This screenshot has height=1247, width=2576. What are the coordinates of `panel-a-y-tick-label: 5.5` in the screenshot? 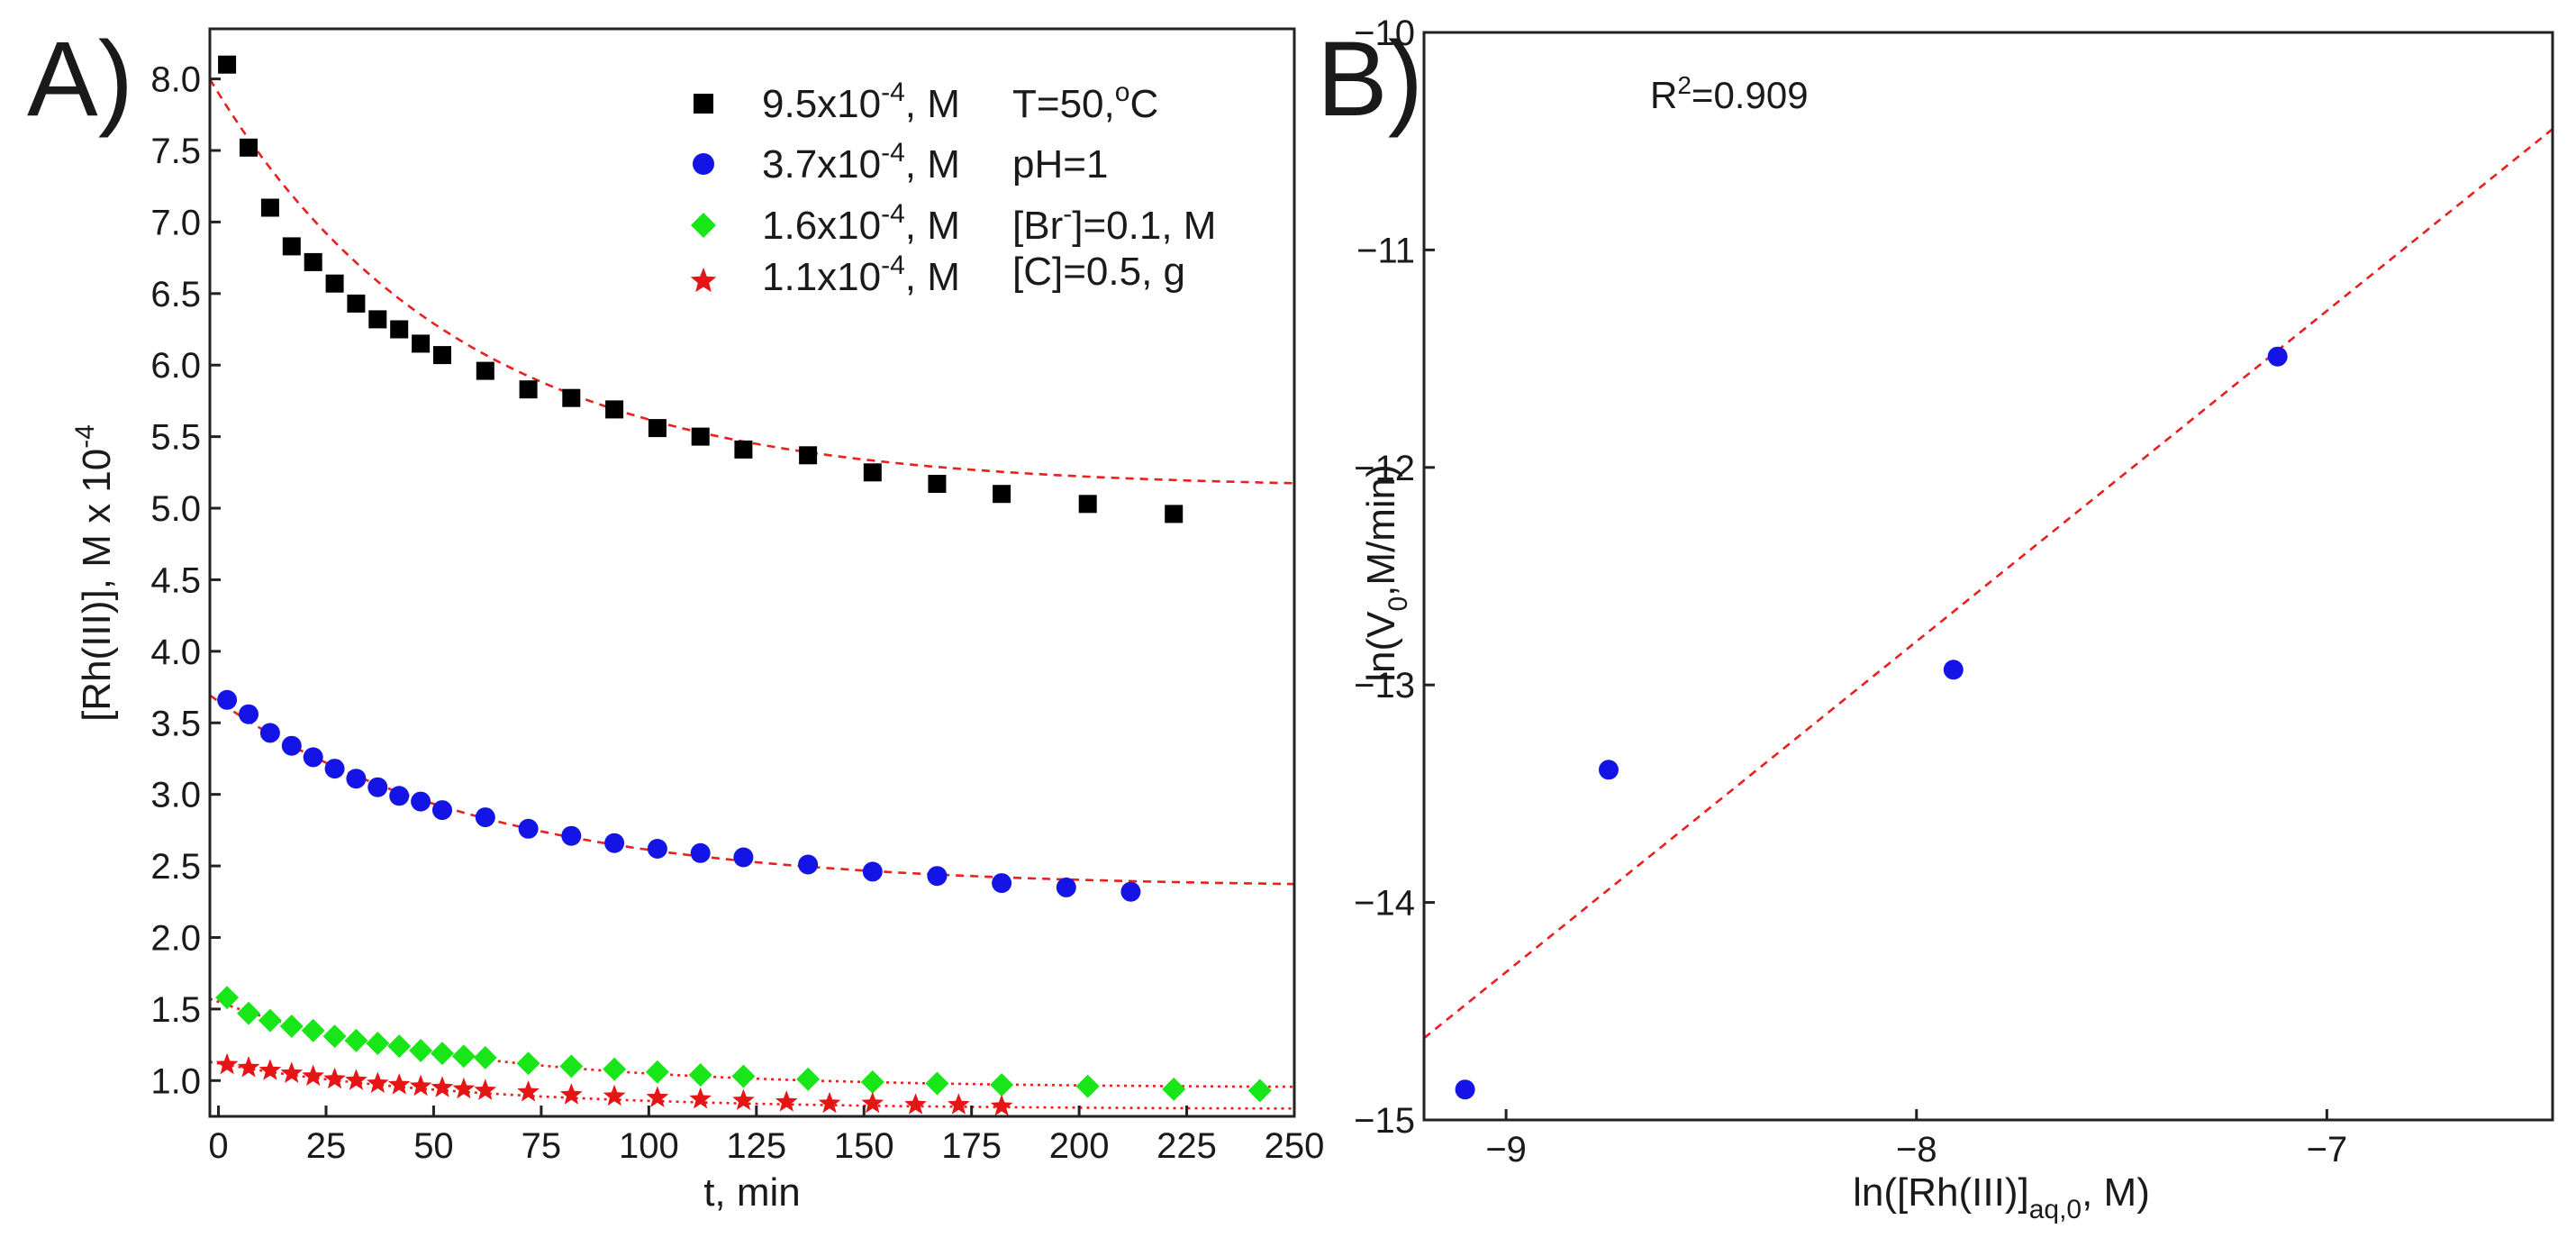 It's located at (175, 438).